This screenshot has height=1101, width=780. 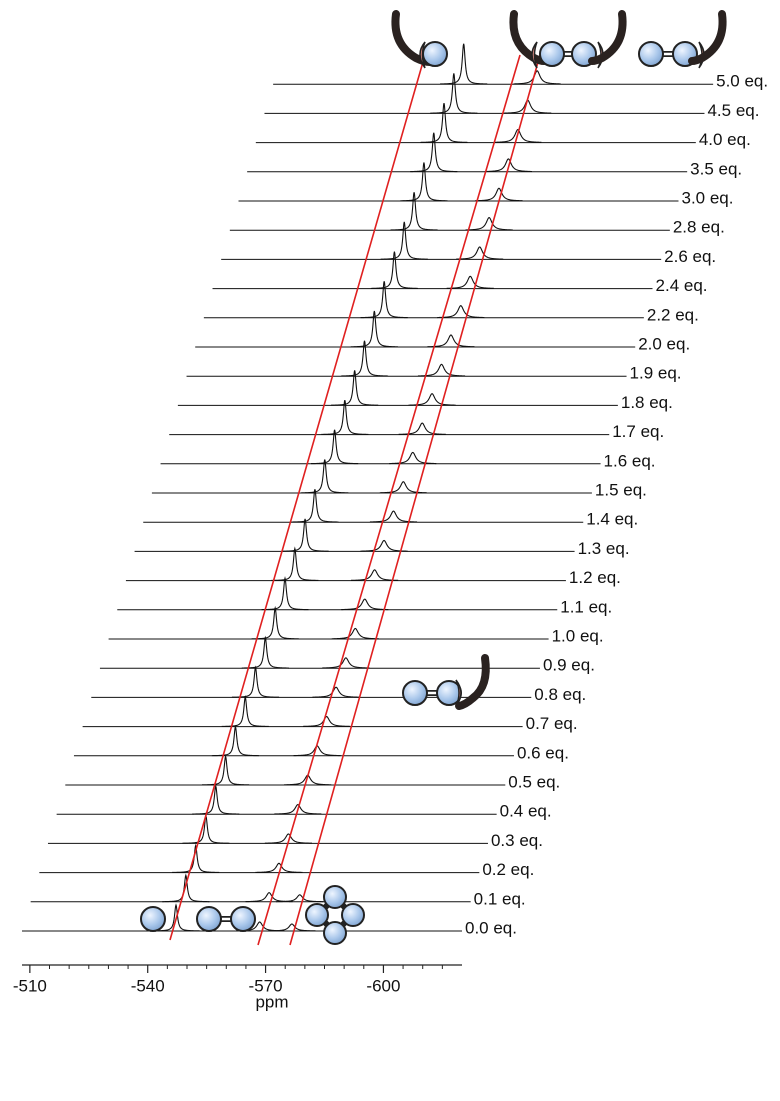 I want to click on trace-label: 0.7 eq., so click(x=552, y=723).